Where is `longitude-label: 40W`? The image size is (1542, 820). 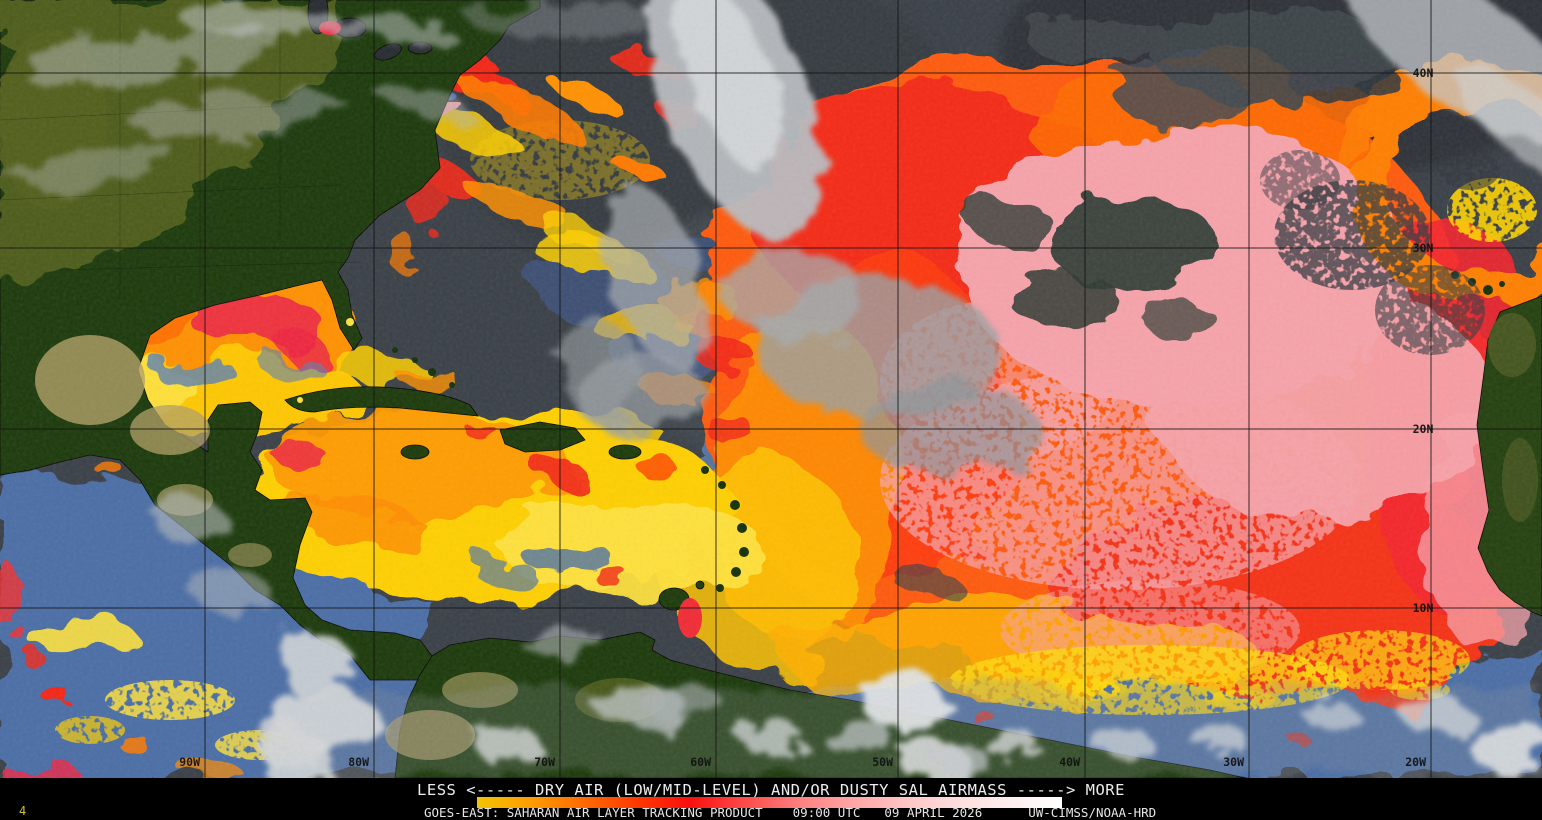
longitude-label: 40W is located at coordinates (1069, 762).